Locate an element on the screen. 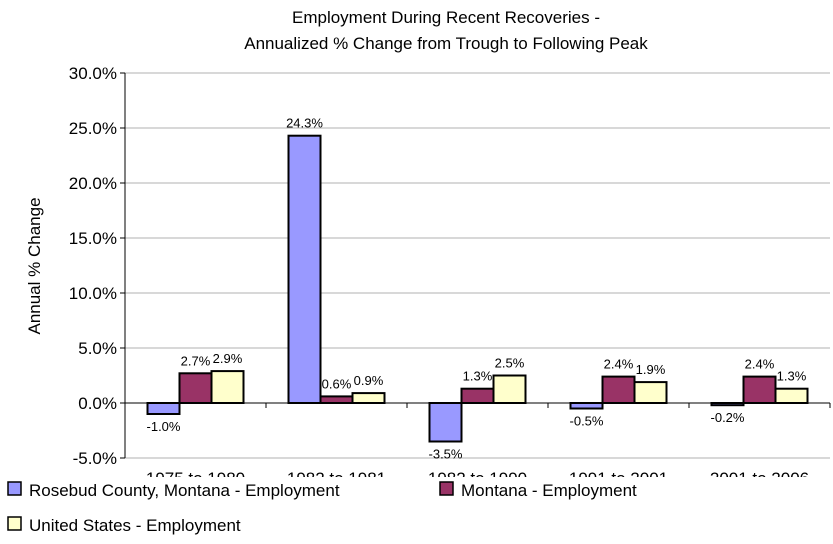  y-axis: -5.0% 0.0% 5.0% 10.0% 15.0% 20.0% 25.0% 30.0% is located at coordinates (97, 266).